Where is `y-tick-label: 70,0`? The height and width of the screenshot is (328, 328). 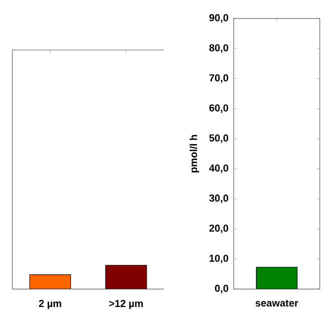
y-tick-label: 70,0 is located at coordinates (218, 78).